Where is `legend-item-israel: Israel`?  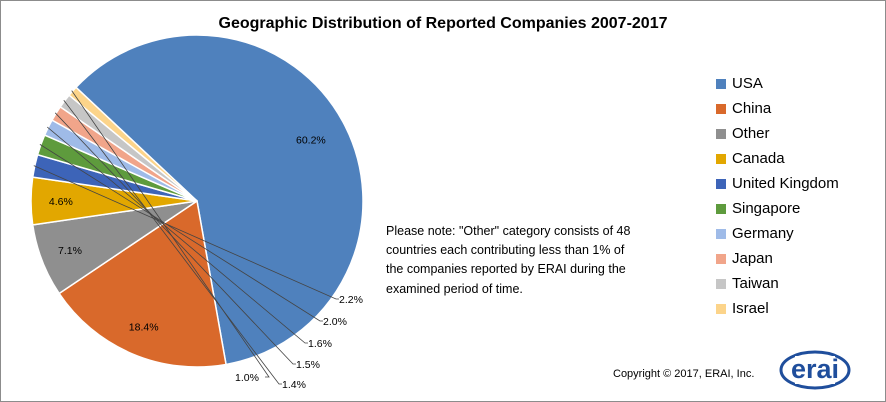
legend-item-israel: Israel is located at coordinates (777, 308).